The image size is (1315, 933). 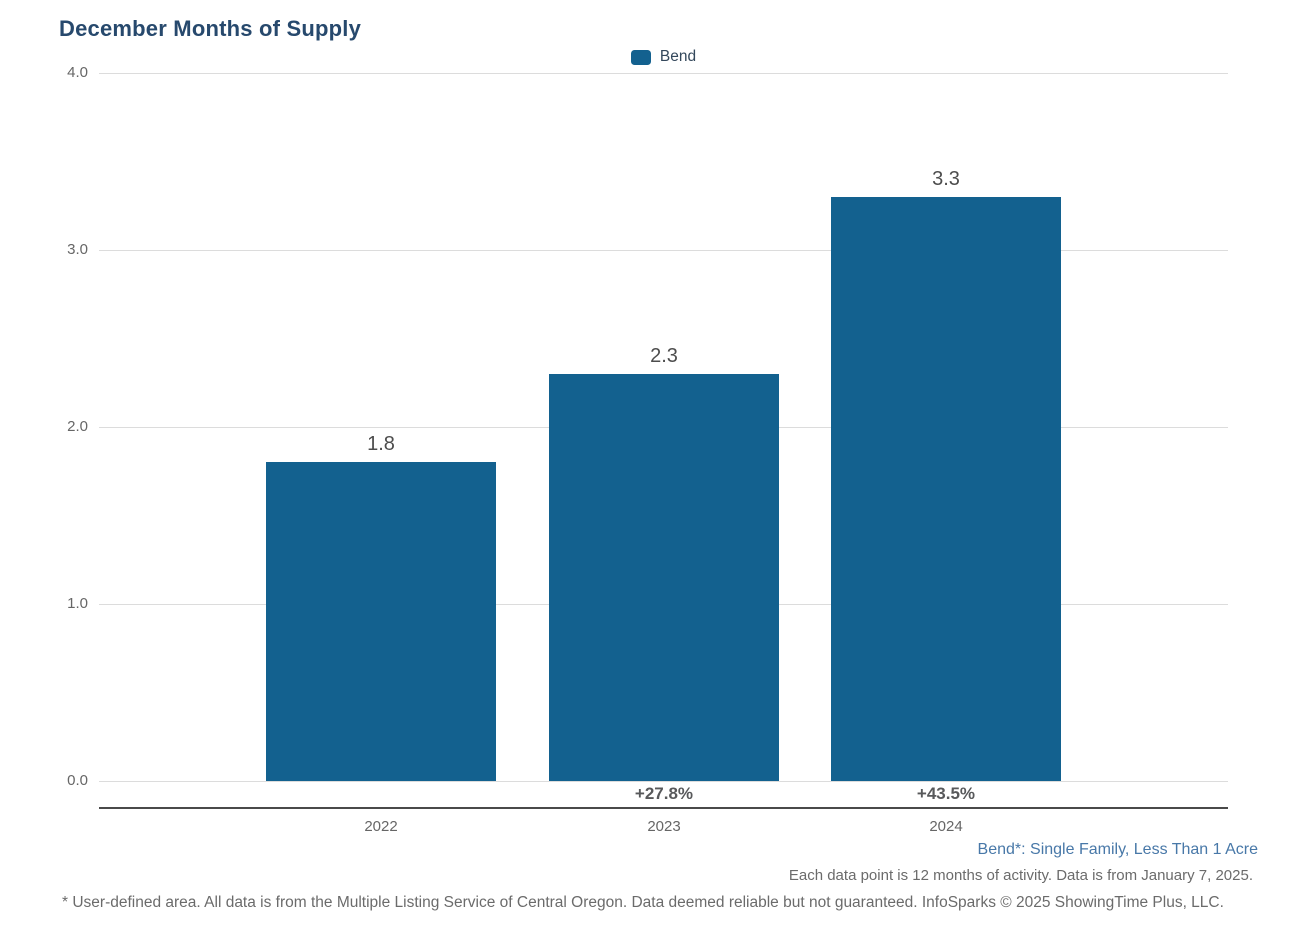 What do you see at coordinates (77, 780) in the screenshot?
I see `y-axis-tick-0.0: 0.0` at bounding box center [77, 780].